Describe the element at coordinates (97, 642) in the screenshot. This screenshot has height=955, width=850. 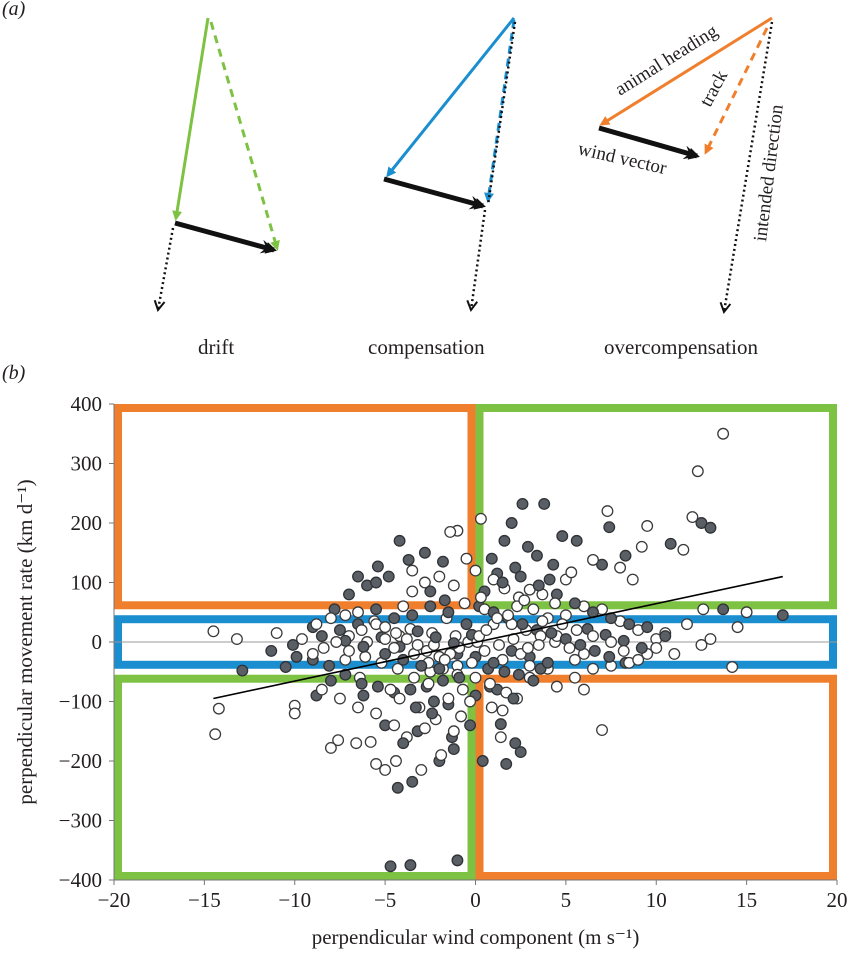
I see `y-tick-label: 0` at that location.